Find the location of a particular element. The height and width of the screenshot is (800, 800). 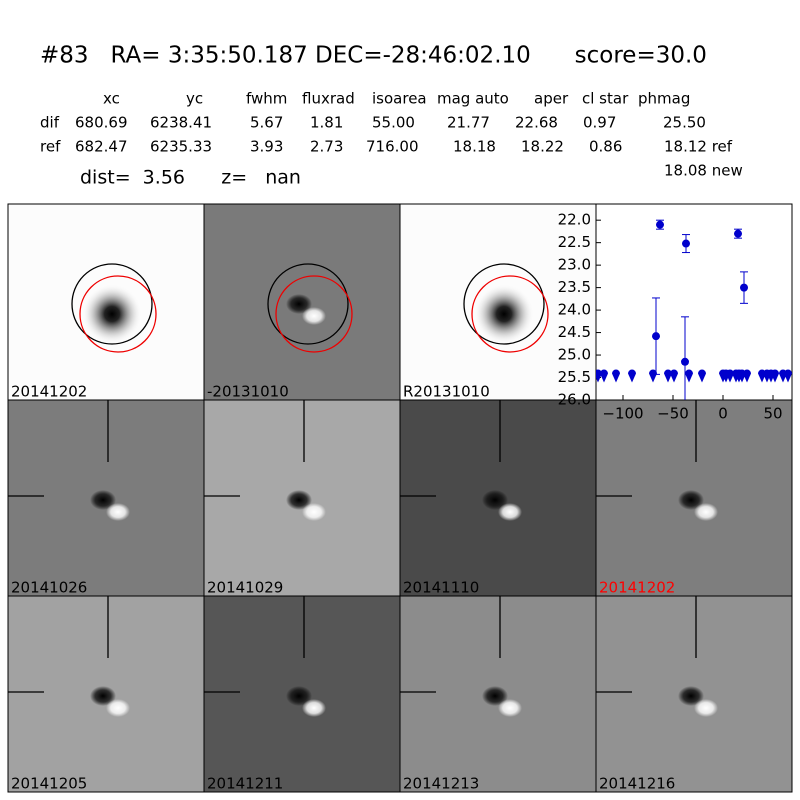

dist: dist= 3.56 z= nan is located at coordinates (190, 178).